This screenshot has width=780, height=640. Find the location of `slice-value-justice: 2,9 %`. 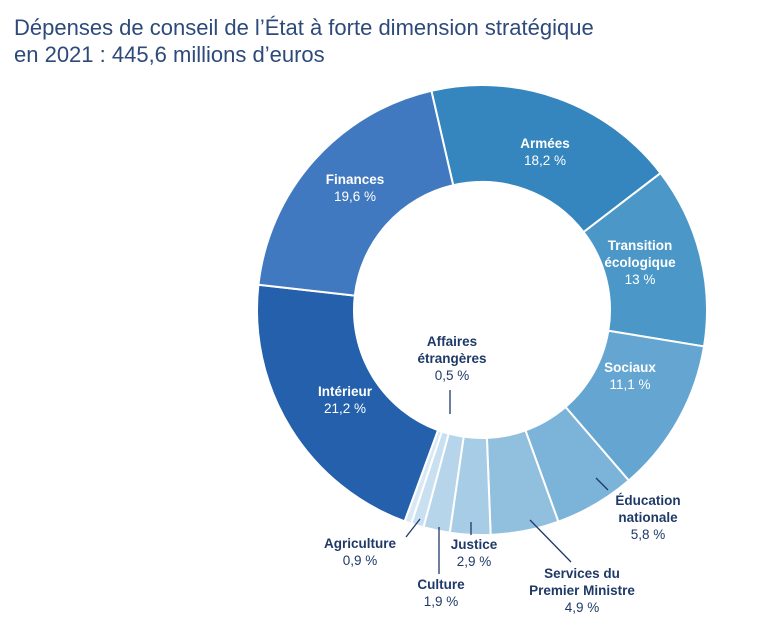

slice-value-justice: 2,9 % is located at coordinates (474, 561).